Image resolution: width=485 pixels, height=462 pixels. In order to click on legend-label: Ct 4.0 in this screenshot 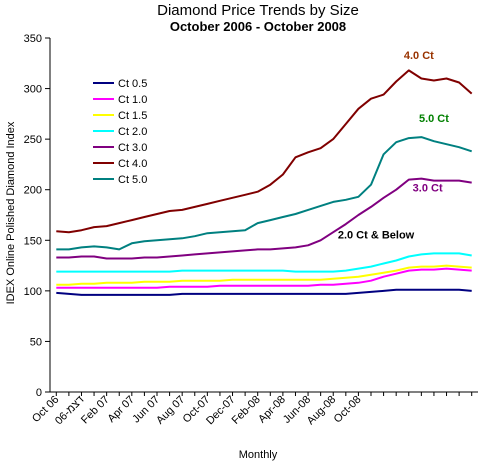, I will do `click(132, 164)`.